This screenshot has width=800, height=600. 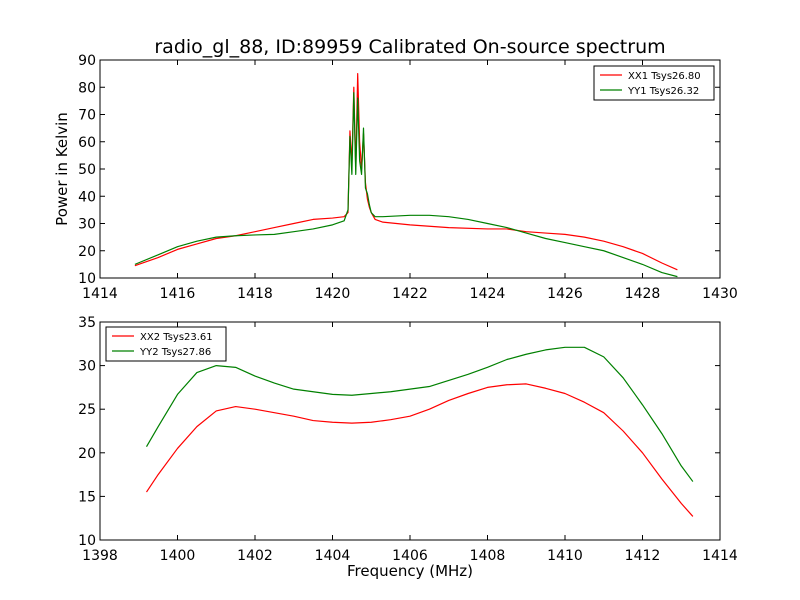 What do you see at coordinates (663, 91) in the screenshot?
I see `legend-label: YY1 Tsys26.32` at bounding box center [663, 91].